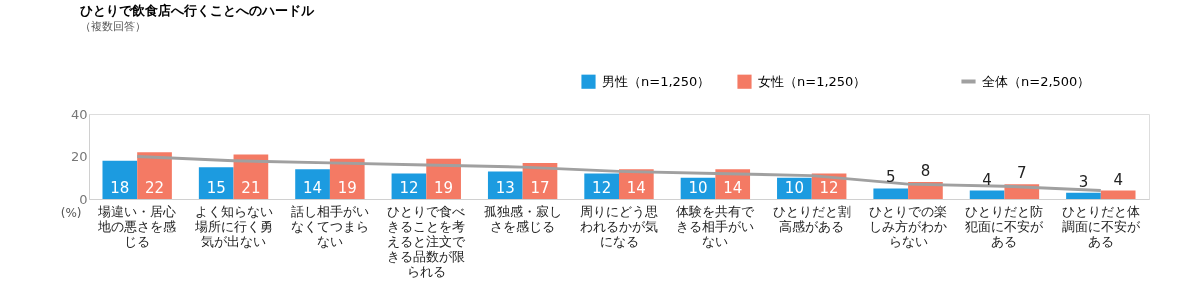 The width and height of the screenshot is (1200, 300). What do you see at coordinates (120, 188) in the screenshot?
I see `data-label: 18` at bounding box center [120, 188].